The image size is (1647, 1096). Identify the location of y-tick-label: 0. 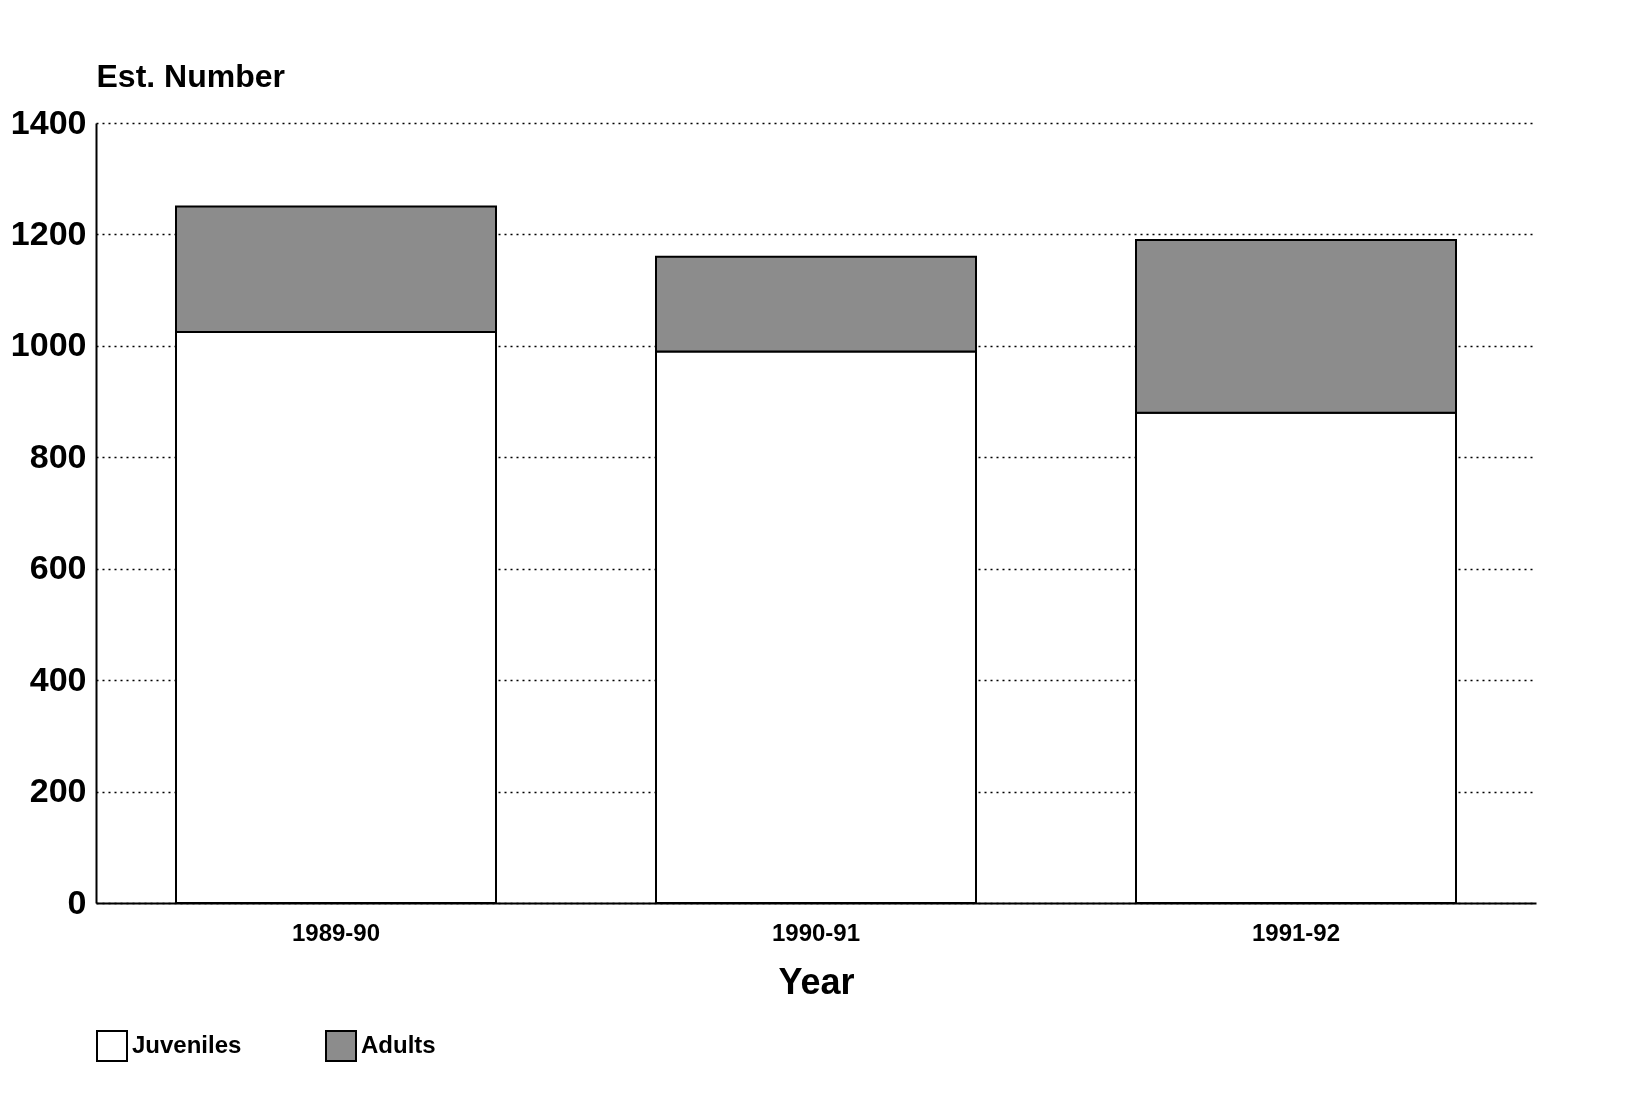
(77, 901).